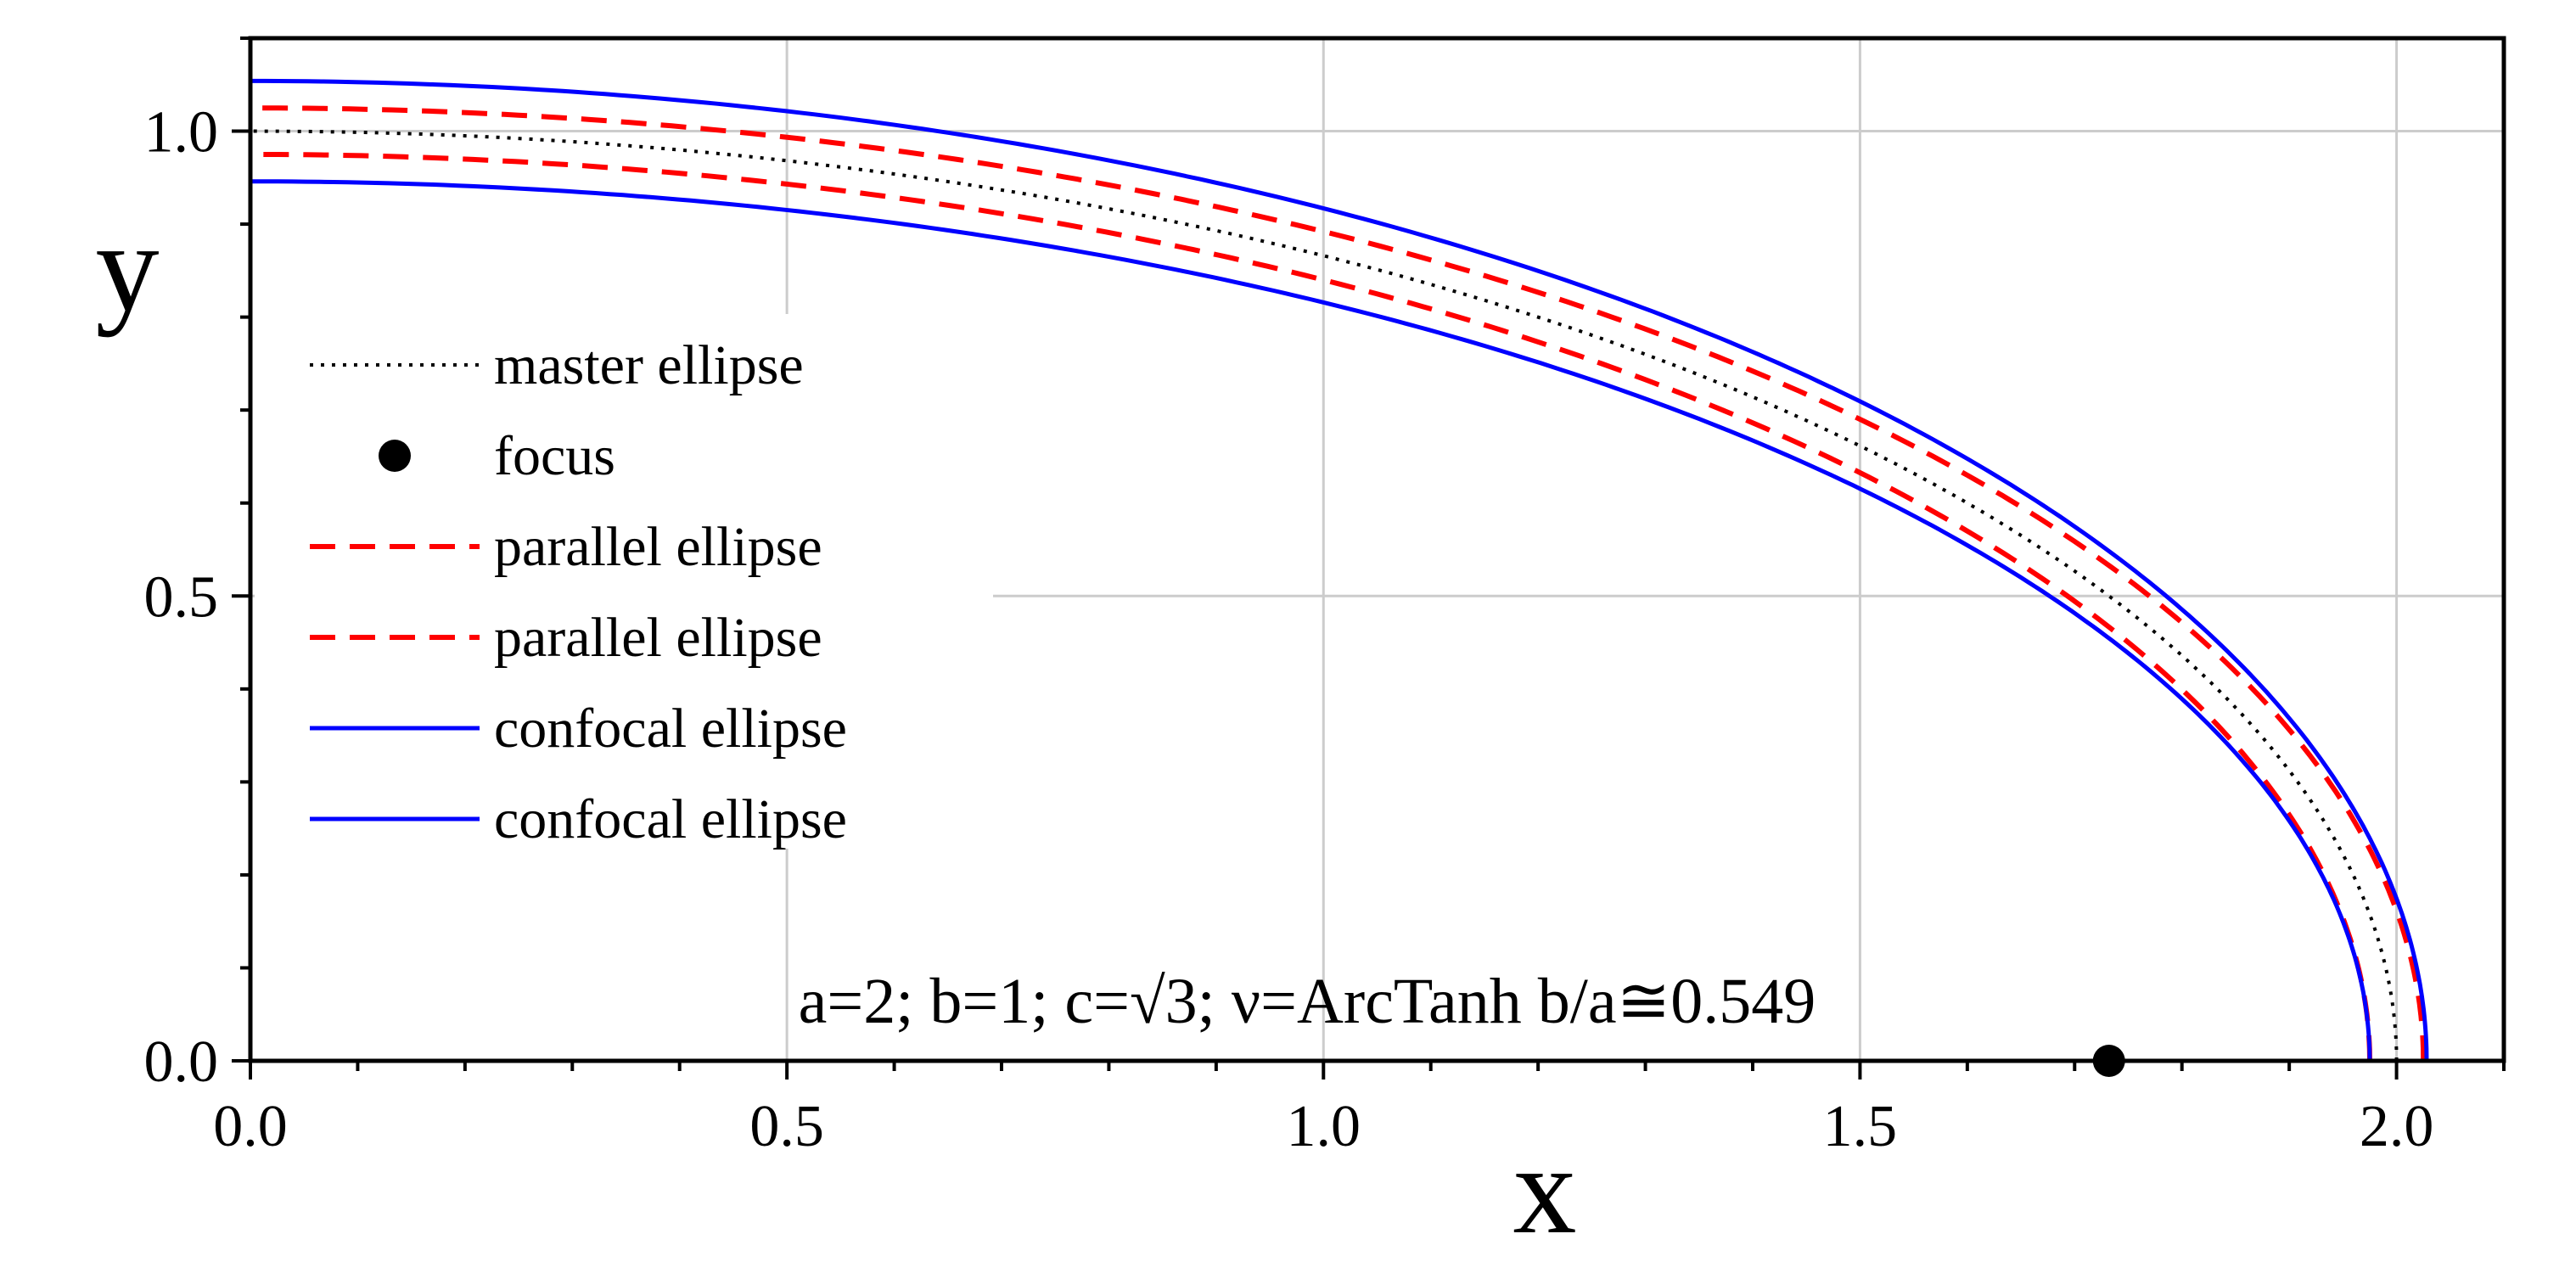 Image resolution: width=2576 pixels, height=1273 pixels. I want to click on x-tick-label: 0.5, so click(786, 1126).